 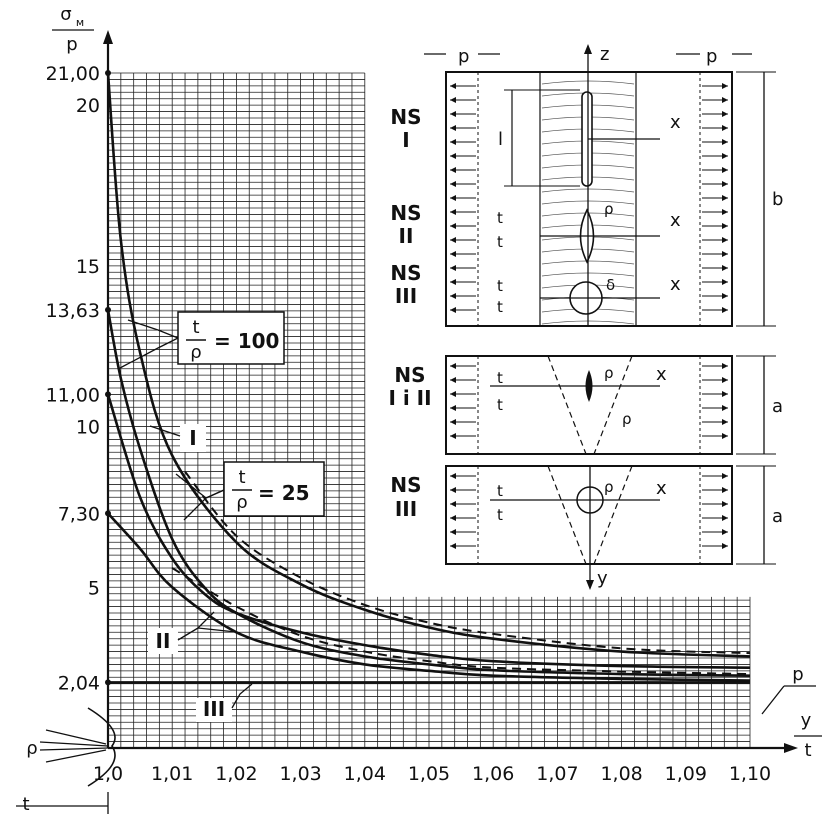 I want to click on curve-II-leader-a, so click(x=207, y=634).